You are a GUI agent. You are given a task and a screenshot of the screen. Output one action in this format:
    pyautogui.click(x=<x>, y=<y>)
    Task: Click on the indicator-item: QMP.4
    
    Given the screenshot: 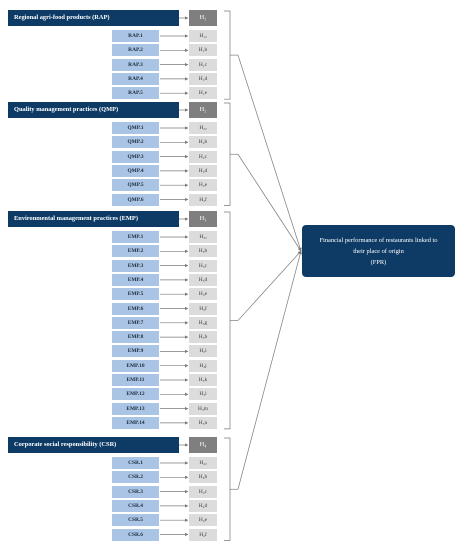 What is the action you would take?
    pyautogui.click(x=135, y=170)
    